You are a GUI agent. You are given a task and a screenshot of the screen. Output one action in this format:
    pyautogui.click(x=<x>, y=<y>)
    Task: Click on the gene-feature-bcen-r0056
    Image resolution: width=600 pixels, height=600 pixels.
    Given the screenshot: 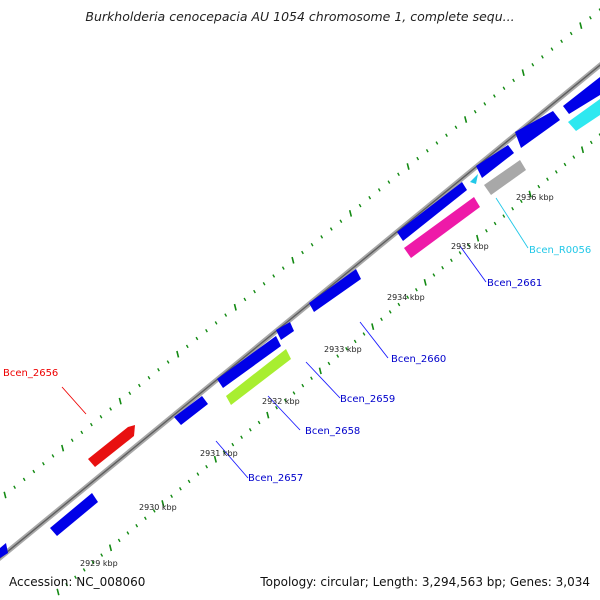 What is the action you would take?
    pyautogui.click(x=474, y=179)
    